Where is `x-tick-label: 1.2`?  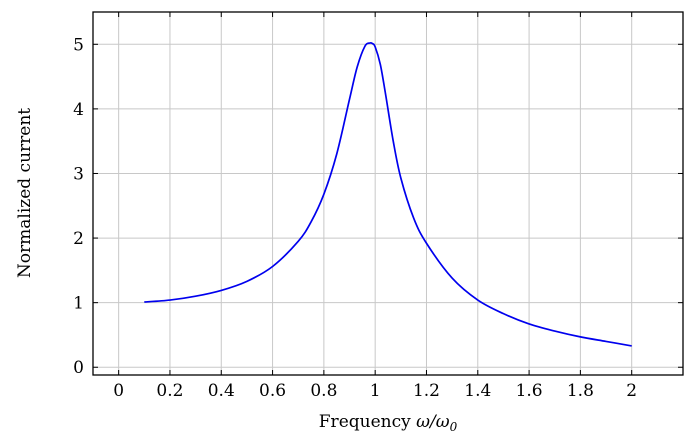 x-tick-label: 1.2 is located at coordinates (426, 391).